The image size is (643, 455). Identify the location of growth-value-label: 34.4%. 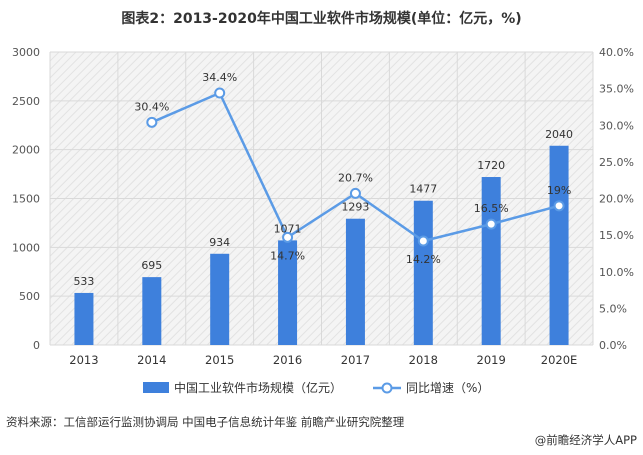
(219, 77).